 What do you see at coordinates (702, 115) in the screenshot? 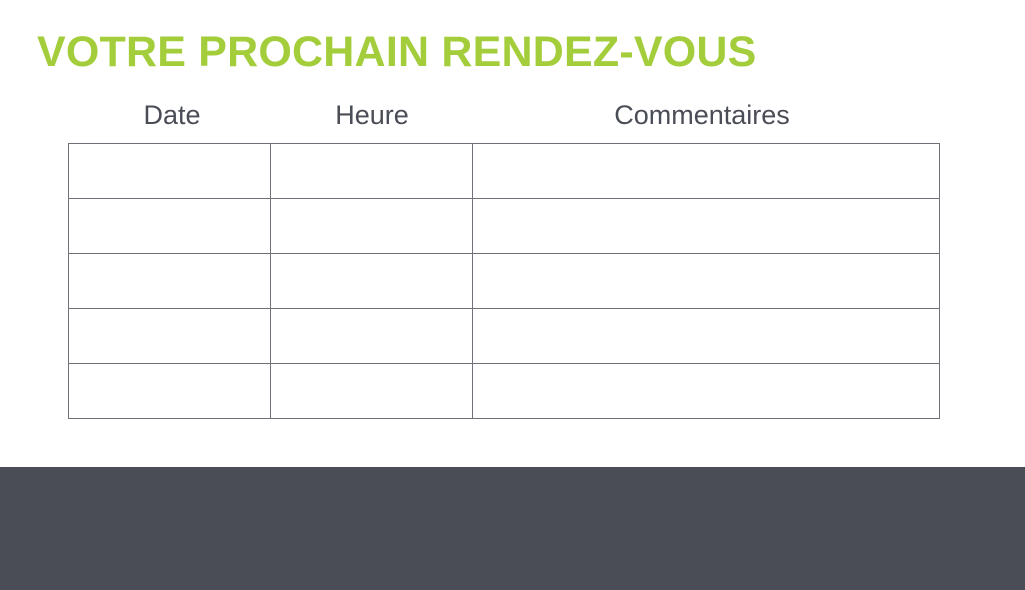
I see `column-header-commentaires: Commentaires` at bounding box center [702, 115].